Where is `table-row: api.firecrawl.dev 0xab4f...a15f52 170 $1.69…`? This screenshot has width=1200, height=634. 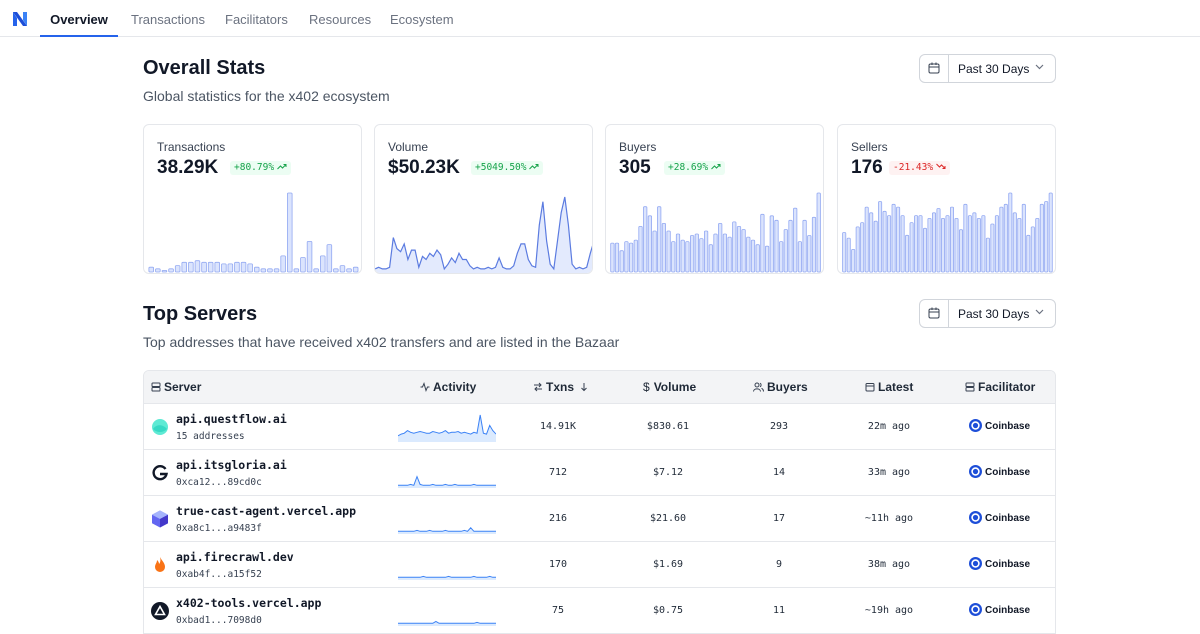
table-row: api.firecrawl.dev 0xab4f...a15f52 170 $1.69… is located at coordinates (599, 565).